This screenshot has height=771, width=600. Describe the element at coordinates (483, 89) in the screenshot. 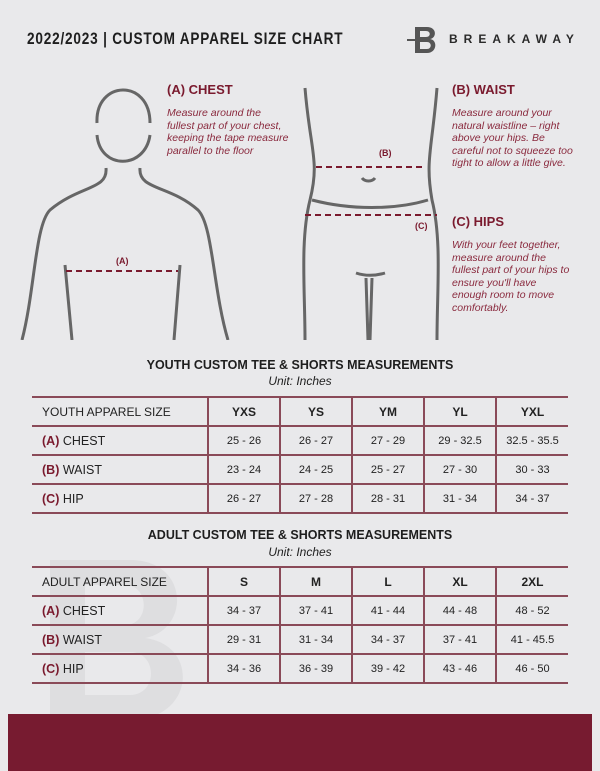

I see `waist-heading: (B) WAIST` at that location.